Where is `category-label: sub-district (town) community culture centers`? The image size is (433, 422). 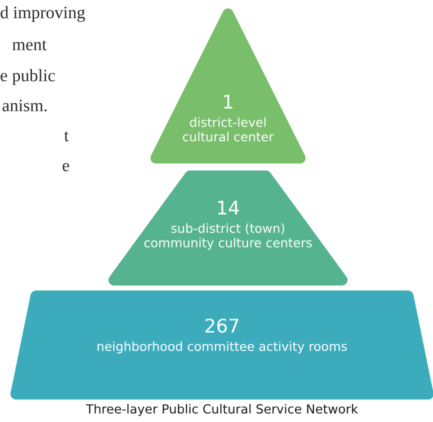
category-label: sub-district (town) community culture centers is located at coordinates (228, 236).